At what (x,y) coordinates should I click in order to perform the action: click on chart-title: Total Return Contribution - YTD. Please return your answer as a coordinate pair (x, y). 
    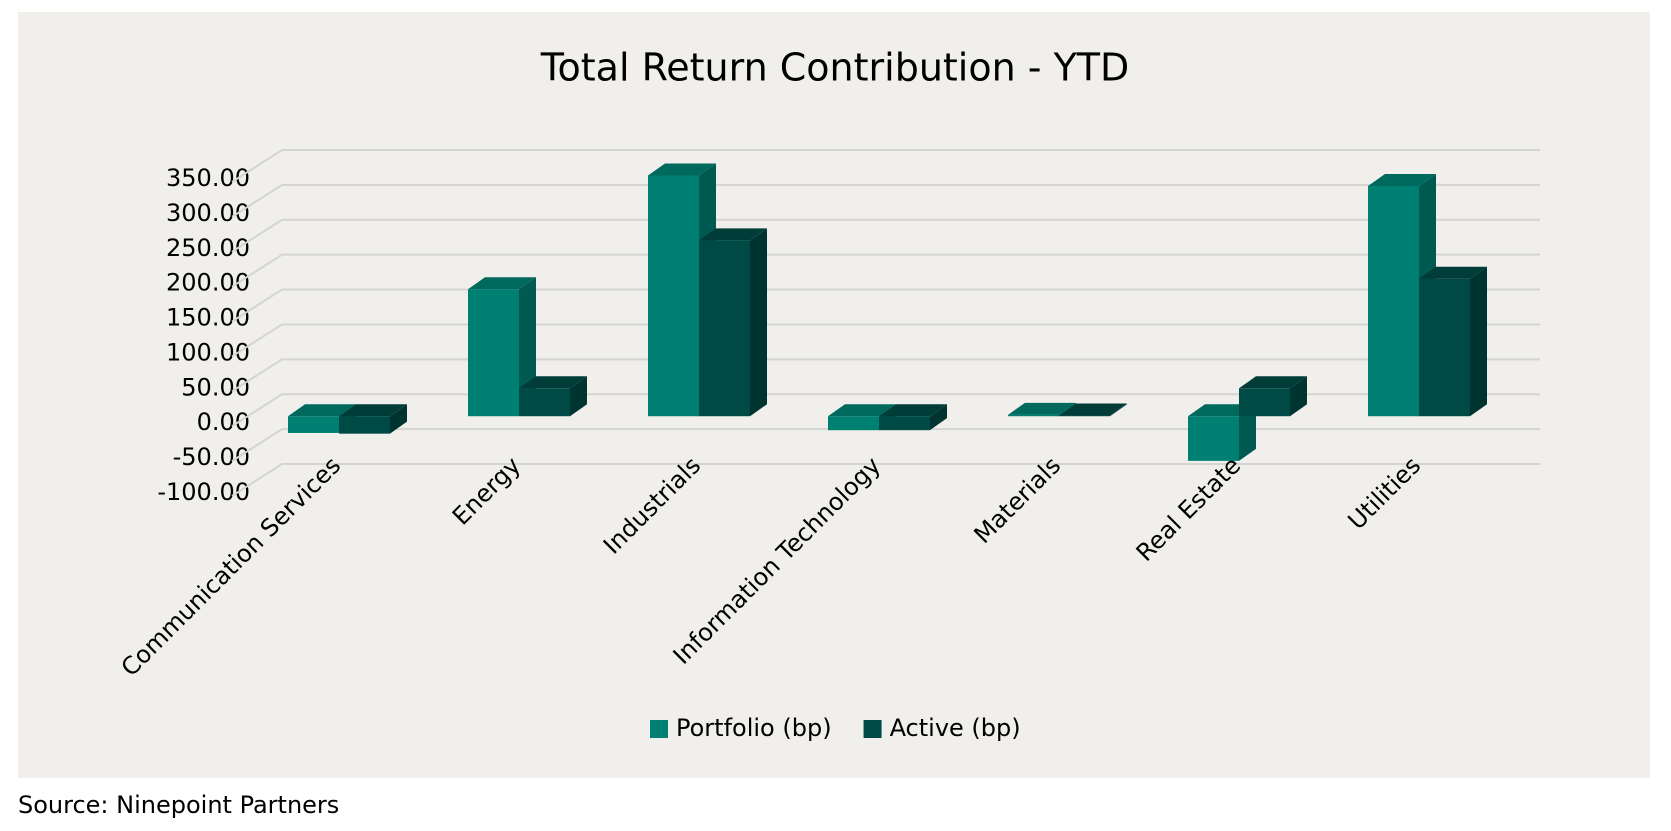
    Looking at the image, I should click on (835, 68).